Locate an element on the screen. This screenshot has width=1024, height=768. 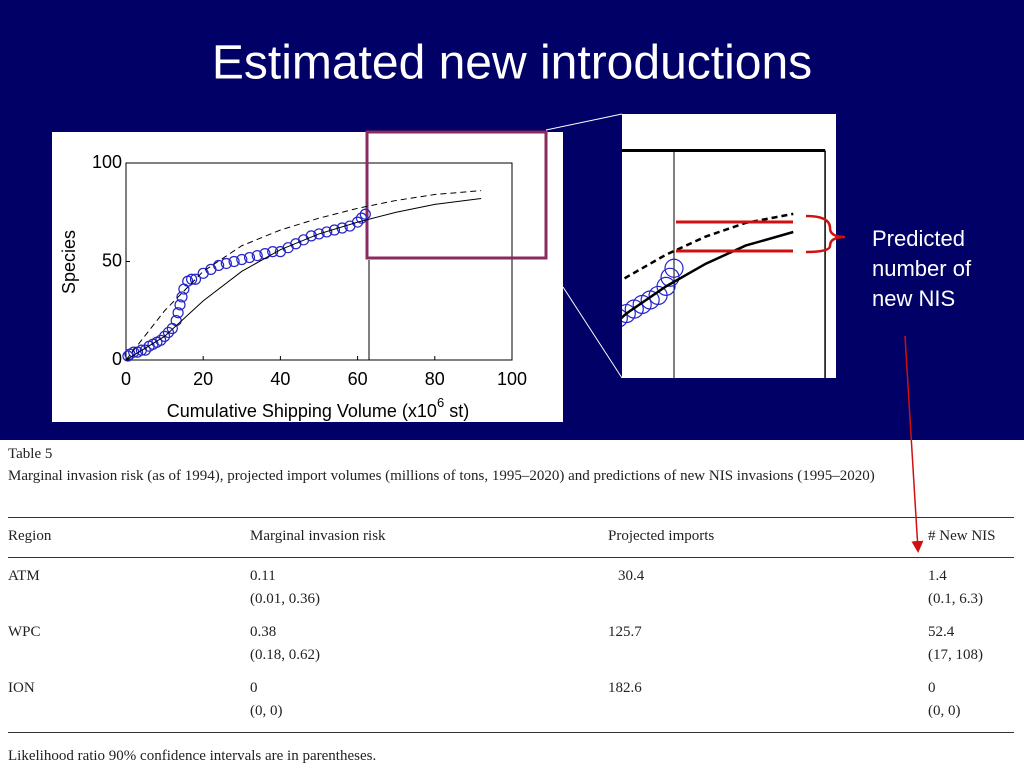
x-tick-label: 0 is located at coordinates (126, 379).